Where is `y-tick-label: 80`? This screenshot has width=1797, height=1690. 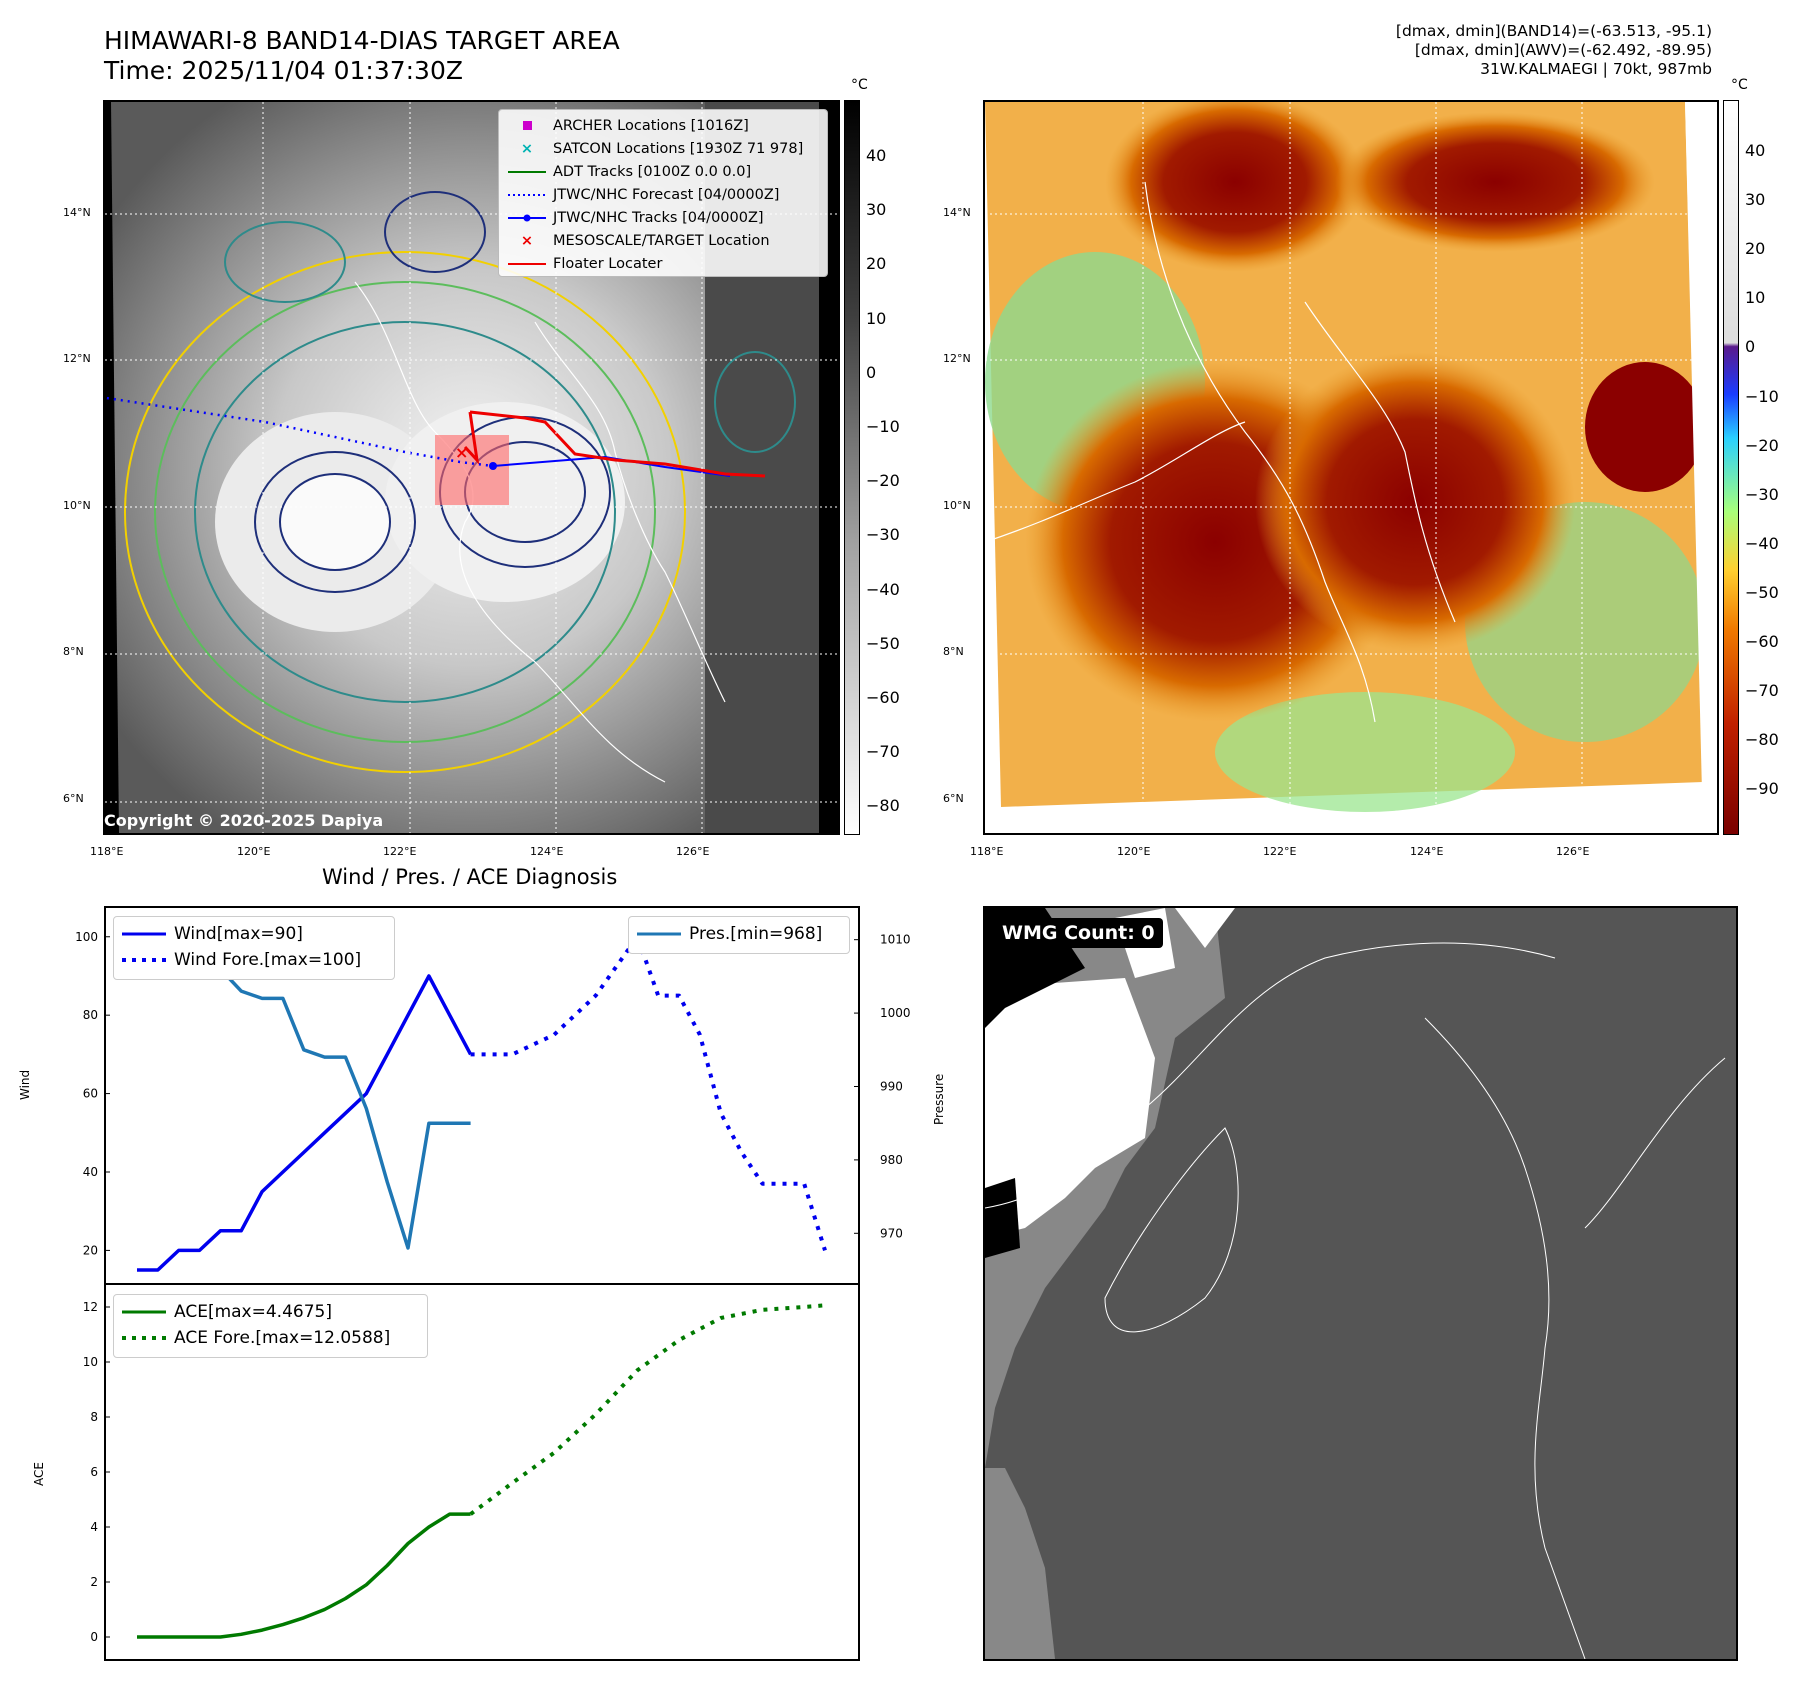 y-tick-label: 80 is located at coordinates (90, 1015).